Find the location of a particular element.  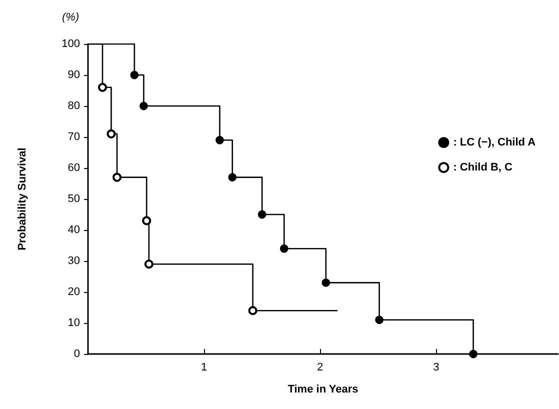

legend-label: : Child B, C is located at coordinates (483, 168).